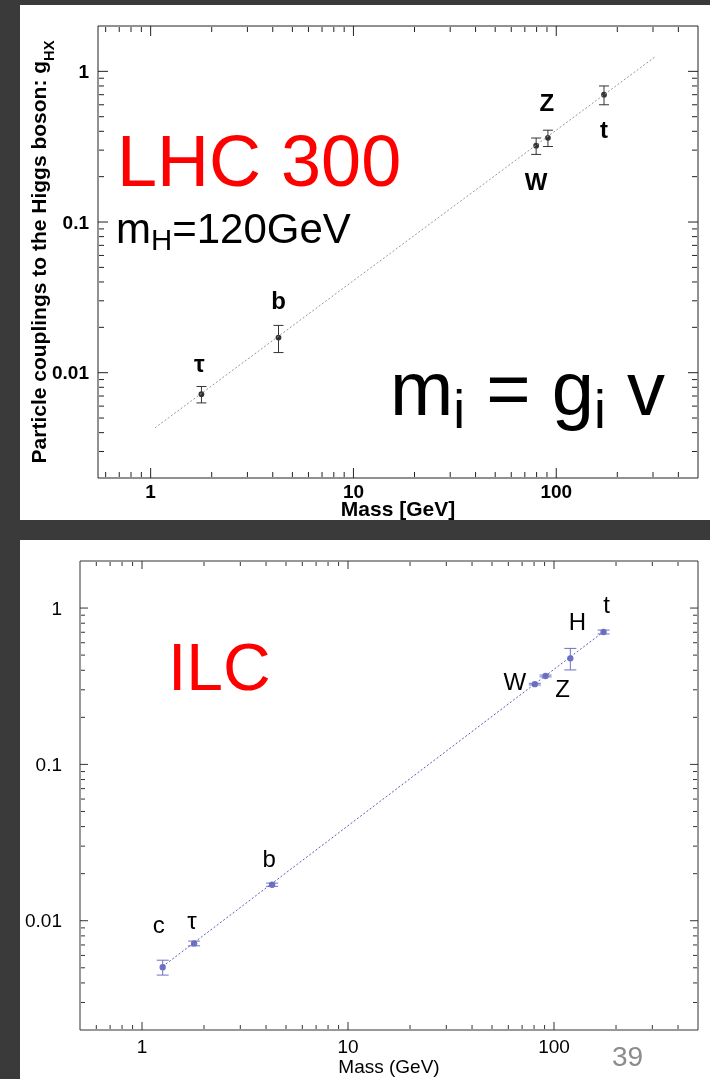 This screenshot has width=710, height=1079. Describe the element at coordinates (628, 1056) in the screenshot. I see `text: 39` at that location.